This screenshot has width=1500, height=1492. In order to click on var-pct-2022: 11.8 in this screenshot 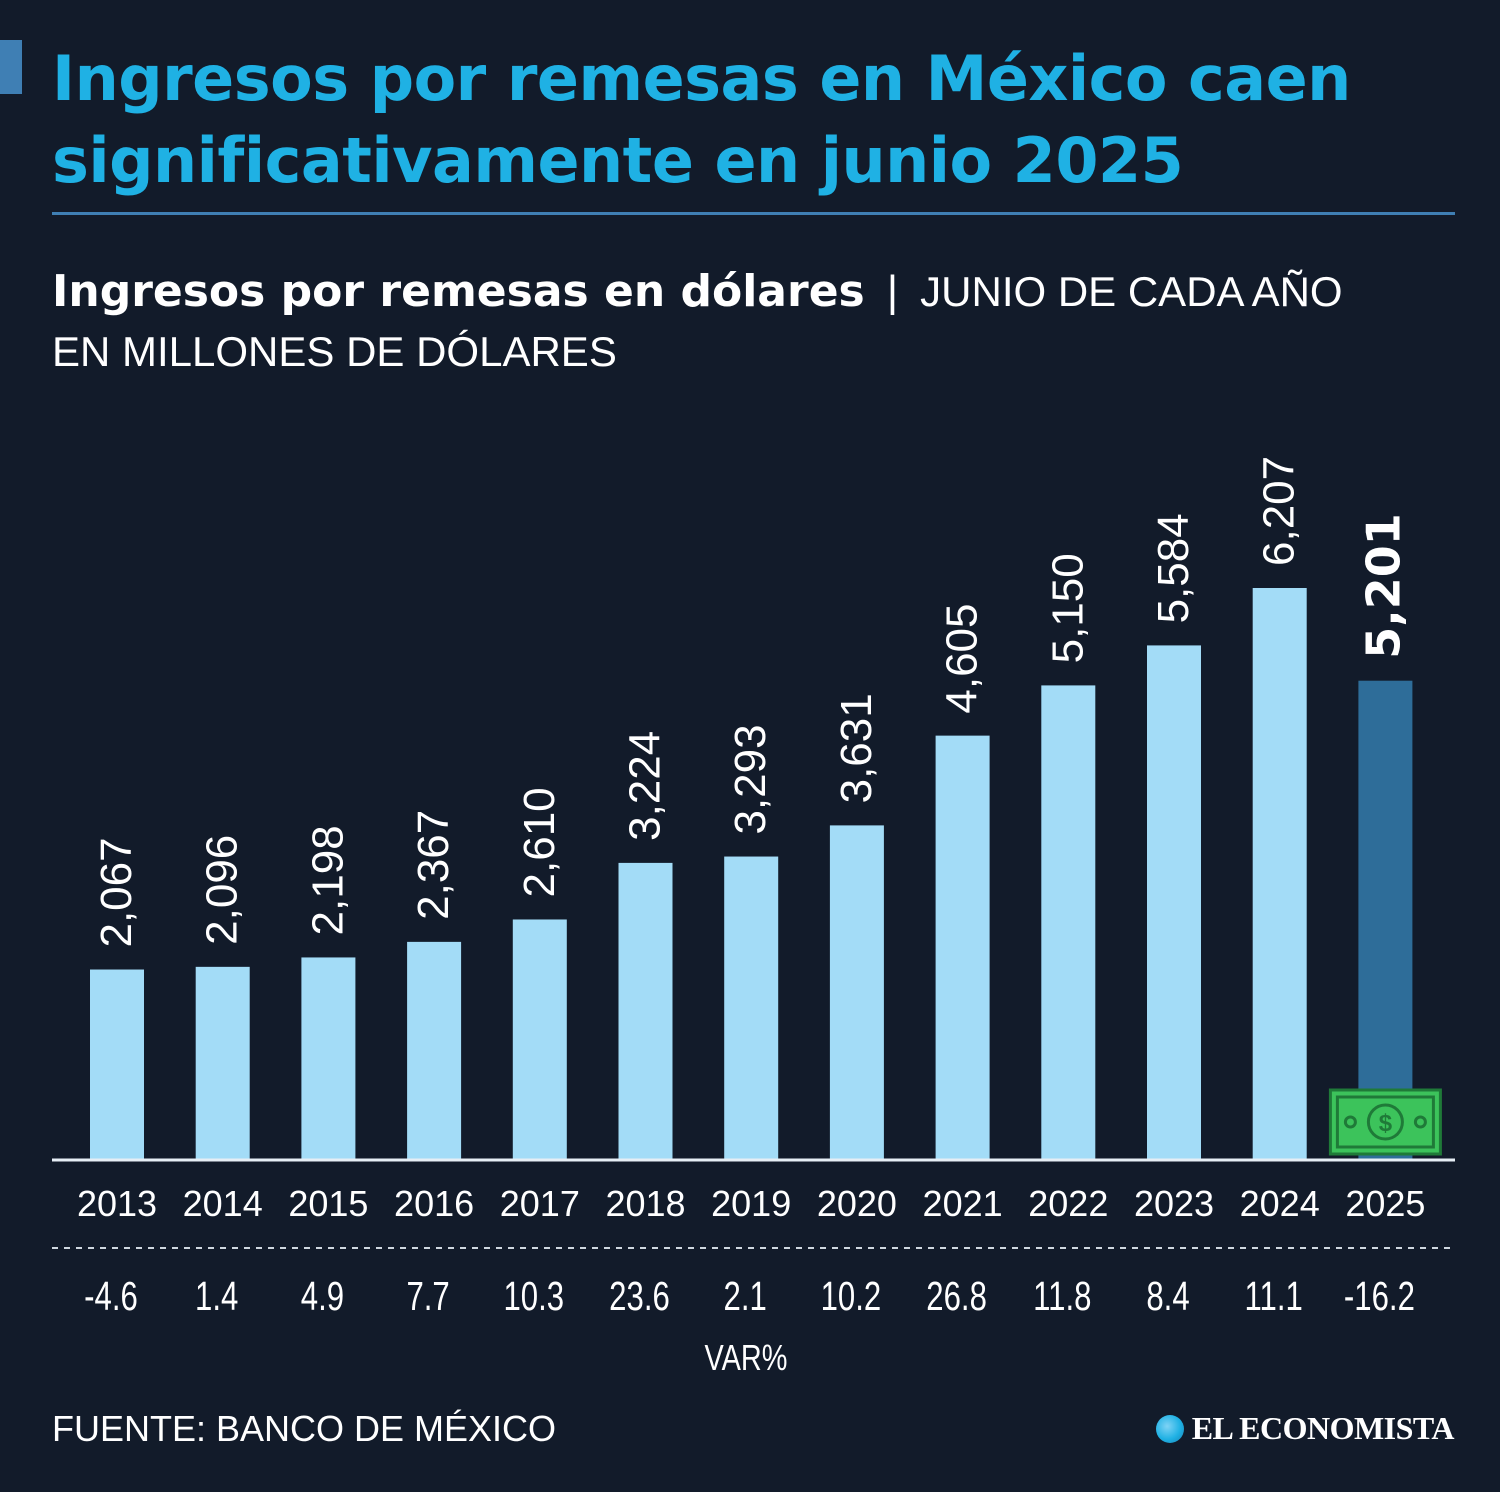, I will do `click(1062, 1296)`.